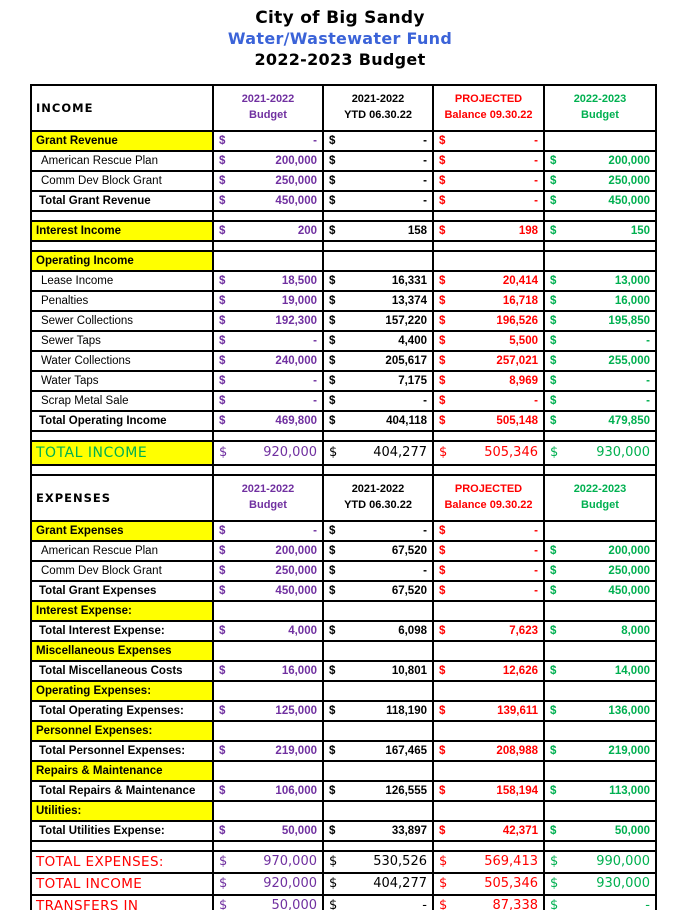 The width and height of the screenshot is (680, 910). What do you see at coordinates (488, 862) in the screenshot?
I see `amount-cell-content: $569,413` at bounding box center [488, 862].